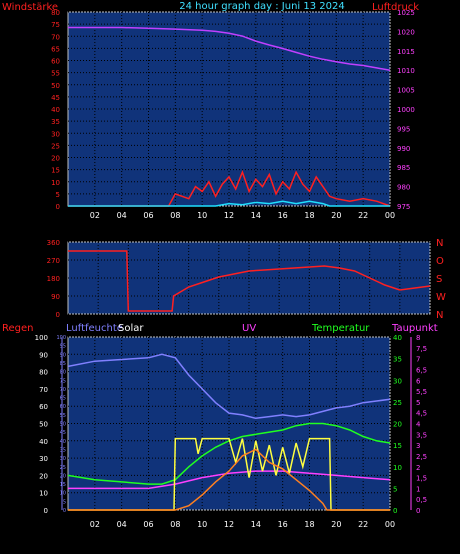 The image size is (460, 554). Describe the element at coordinates (43, 407) in the screenshot. I see `chart3-regen-tick: 60` at that location.